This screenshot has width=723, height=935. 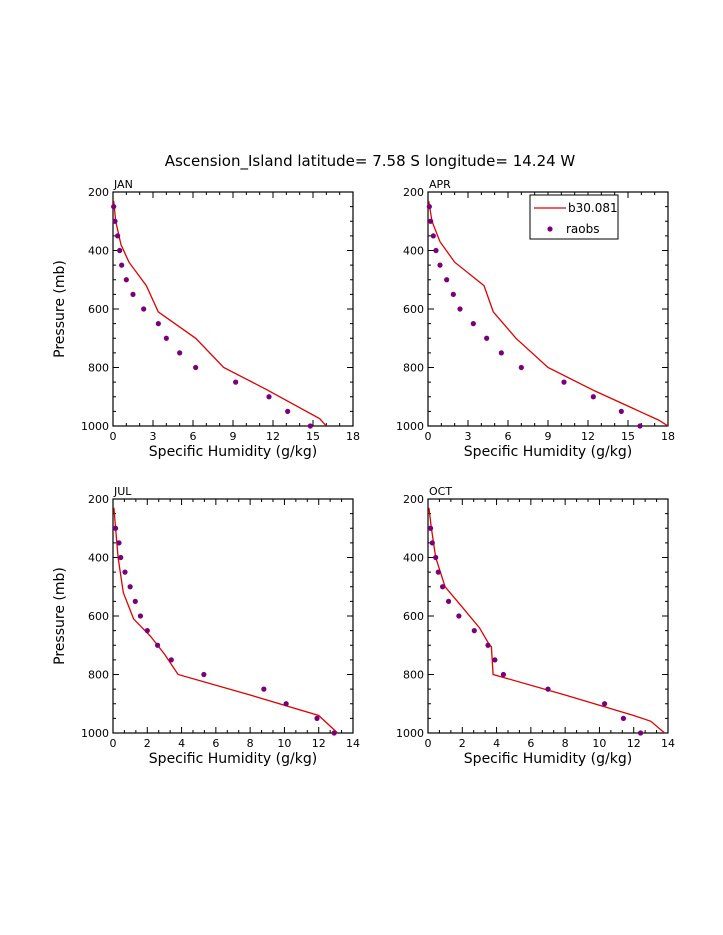 I want to click on x-tick-label: 10, so click(x=284, y=743).